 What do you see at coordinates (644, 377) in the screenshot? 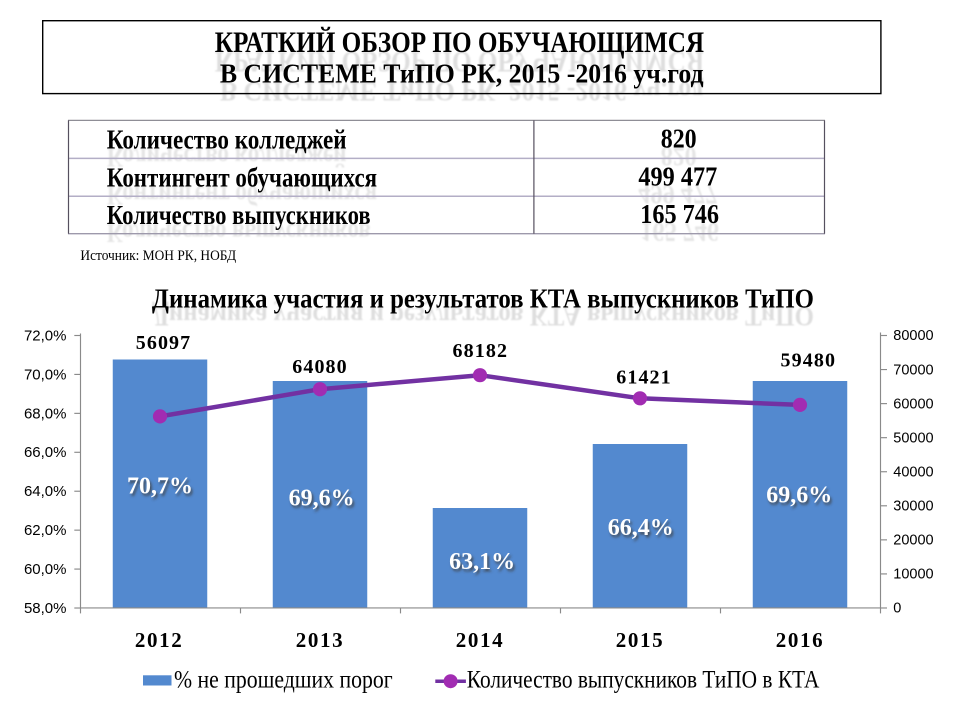
I see `svg-text: 61421` at bounding box center [644, 377].